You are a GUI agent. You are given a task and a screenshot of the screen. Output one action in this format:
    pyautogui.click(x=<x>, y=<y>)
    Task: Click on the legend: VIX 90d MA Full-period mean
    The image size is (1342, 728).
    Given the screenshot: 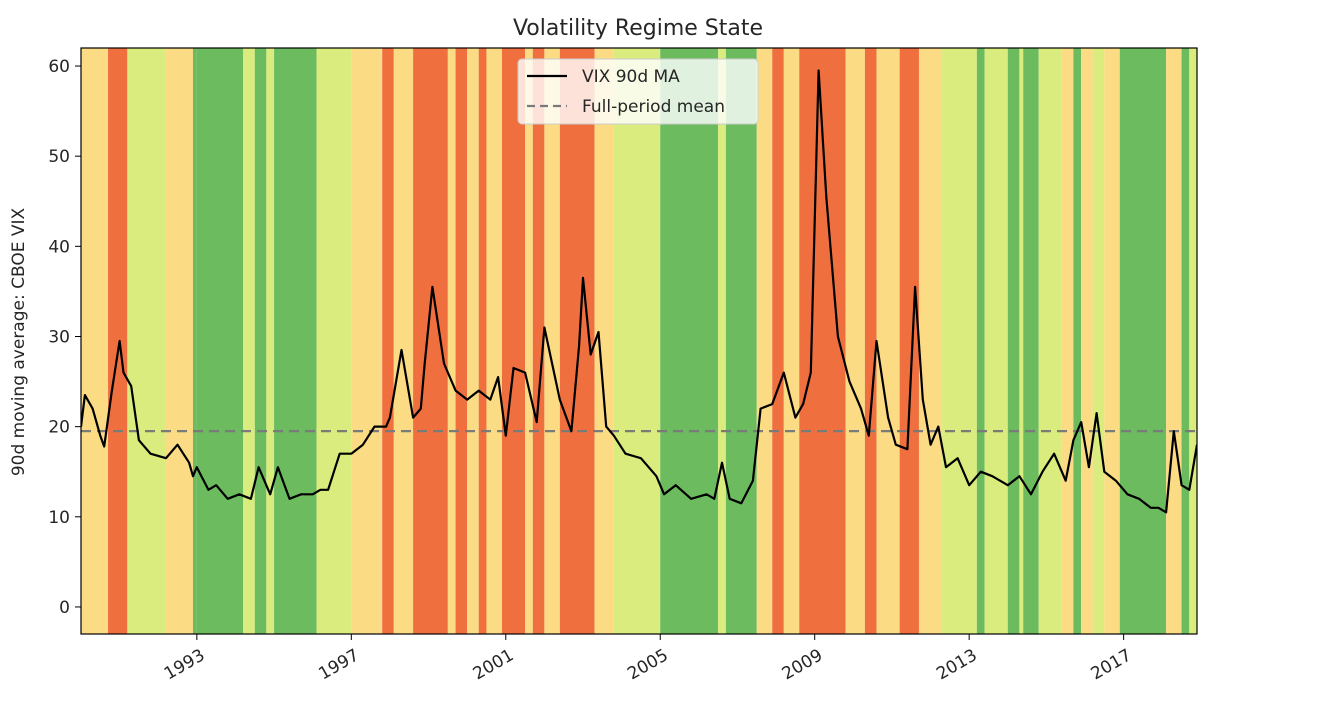 What is the action you would take?
    pyautogui.click(x=638, y=91)
    